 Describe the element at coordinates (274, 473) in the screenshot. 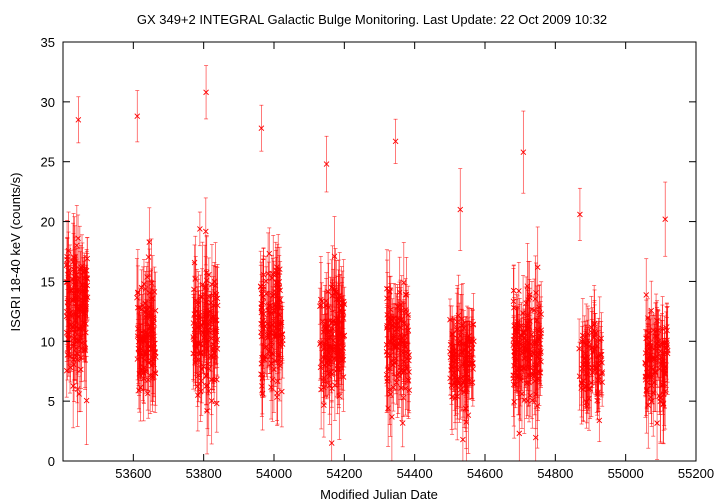

I see `x-tick-label: 54000` at that location.